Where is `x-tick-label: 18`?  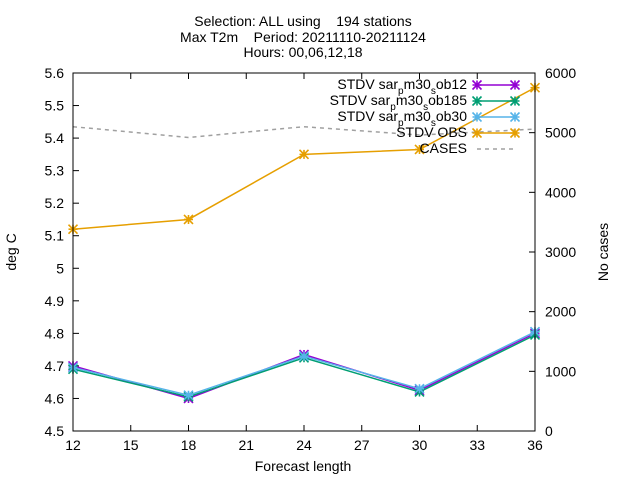 x-tick-label: 18 is located at coordinates (189, 445).